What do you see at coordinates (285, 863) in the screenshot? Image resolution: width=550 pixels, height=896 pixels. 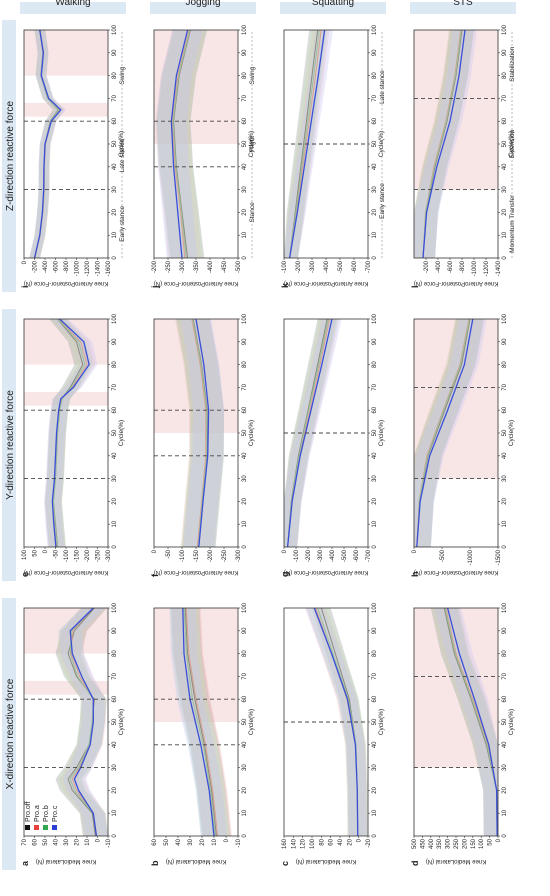 I see `panel-letter-c: c` at bounding box center [285, 863].